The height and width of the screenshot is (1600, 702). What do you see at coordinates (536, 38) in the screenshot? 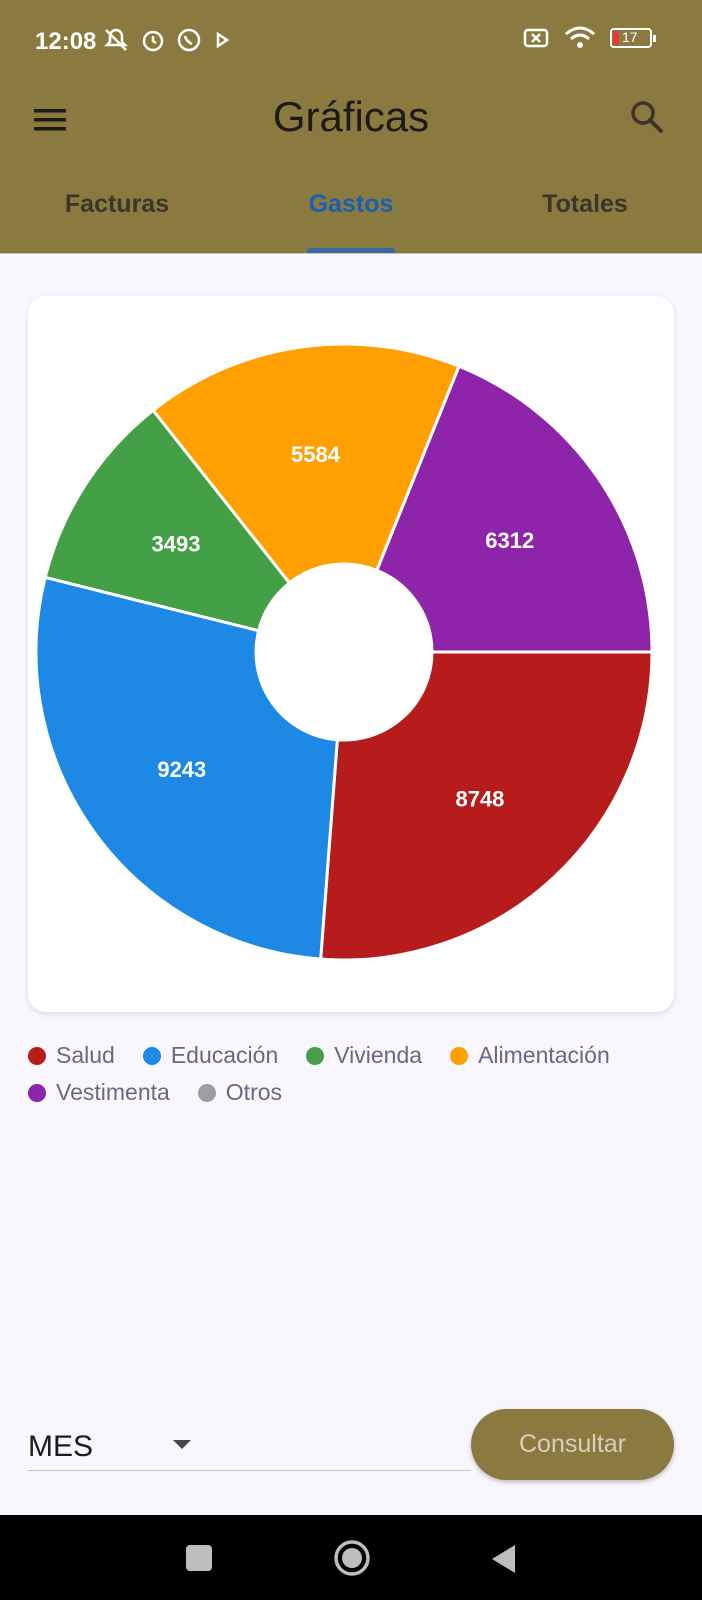
I see `sim-off-icon` at bounding box center [536, 38].